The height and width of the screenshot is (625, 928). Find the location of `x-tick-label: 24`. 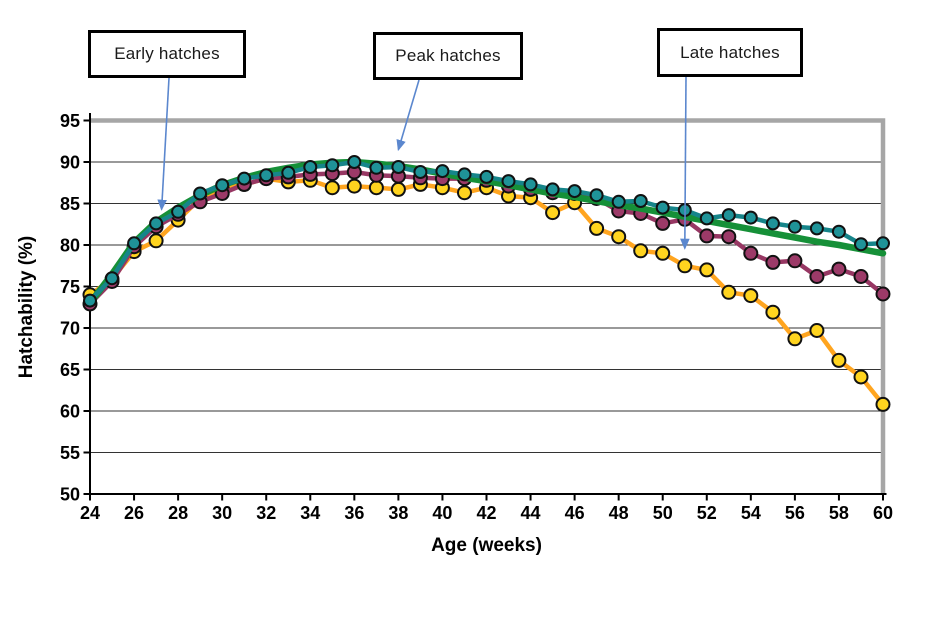

x-tick-label: 24 is located at coordinates (90, 513).